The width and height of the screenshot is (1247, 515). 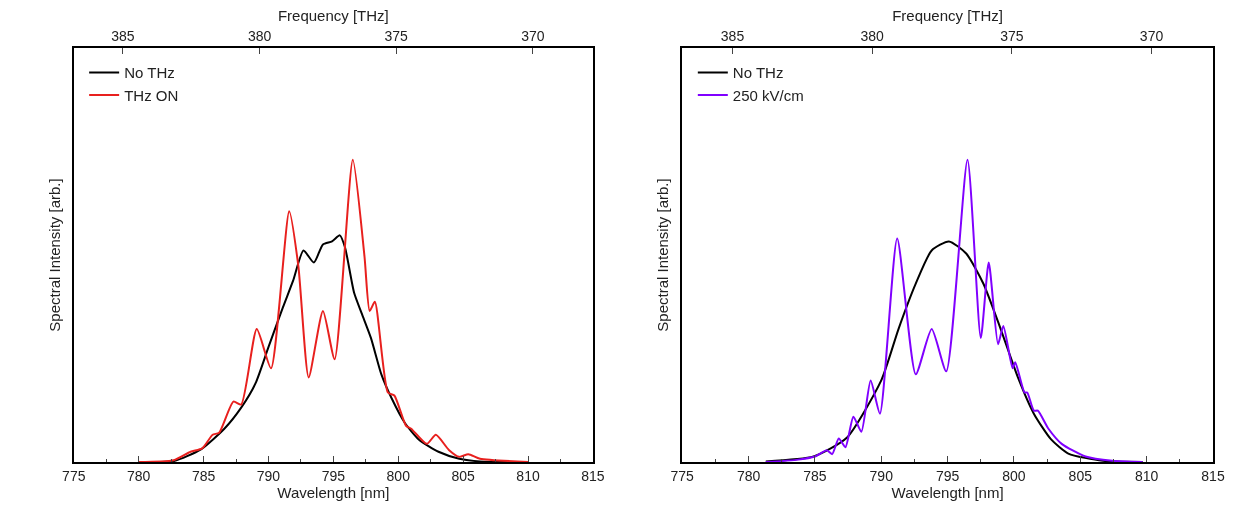 What do you see at coordinates (151, 95) in the screenshot?
I see `legend-label: THz ON` at bounding box center [151, 95].